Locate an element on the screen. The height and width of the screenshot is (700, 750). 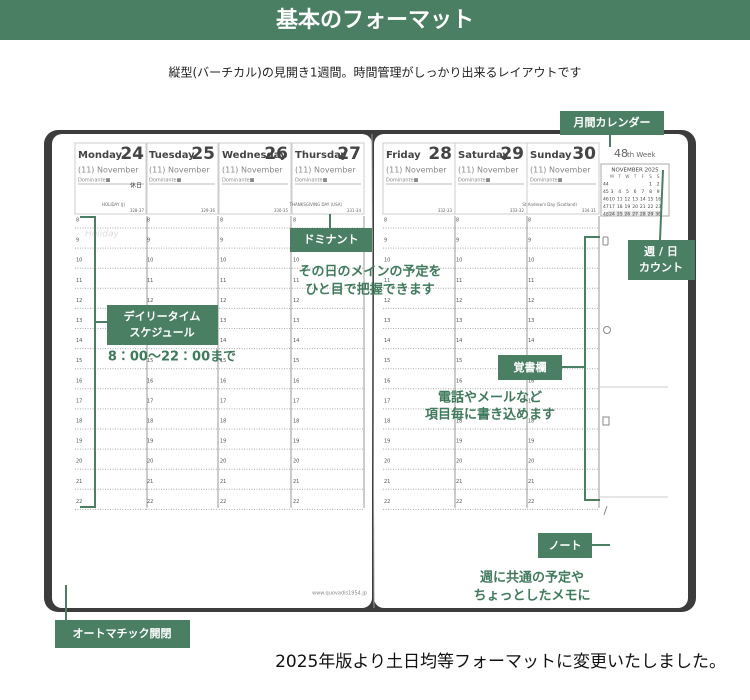
calendar-title: NOVEMBER 2025 is located at coordinates (635, 171).